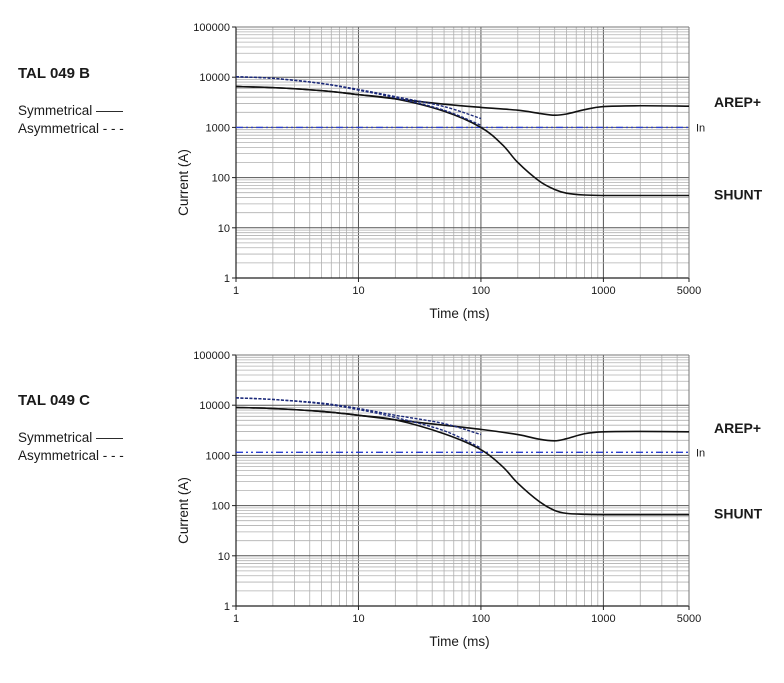 This screenshot has height=683, width=784. I want to click on chart-title: TAL 049 B, so click(54, 73).